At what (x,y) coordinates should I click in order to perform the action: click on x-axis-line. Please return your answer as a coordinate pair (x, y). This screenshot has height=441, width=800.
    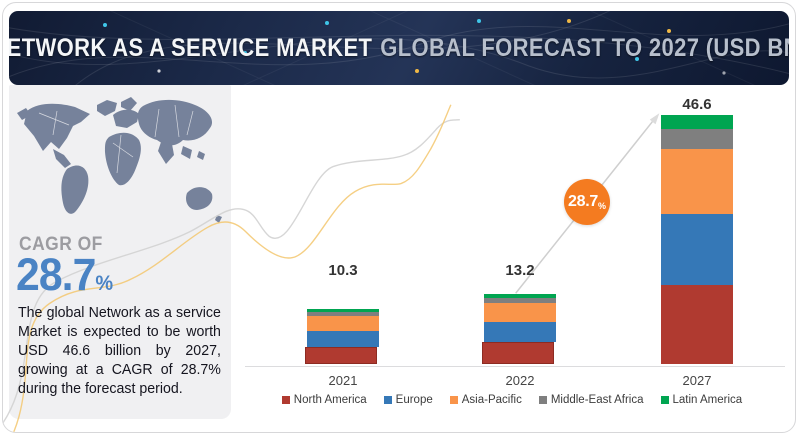
    Looking at the image, I should click on (515, 366).